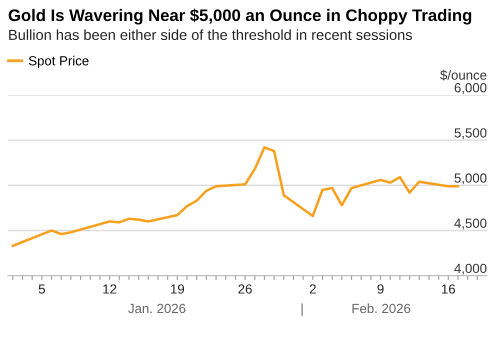  I want to click on y-tick-label: 6,000, so click(470, 88).